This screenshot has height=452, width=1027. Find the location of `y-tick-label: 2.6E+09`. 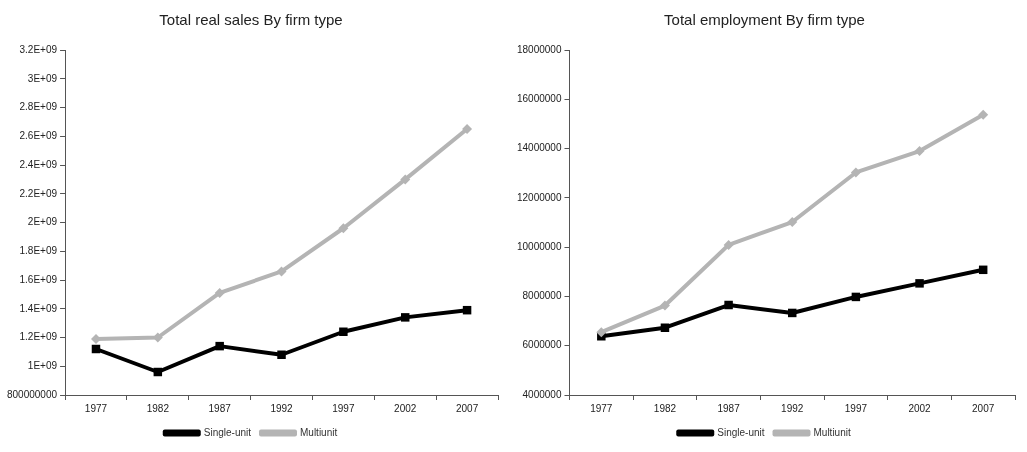

y-tick-label: 2.6E+09 is located at coordinates (38, 135).